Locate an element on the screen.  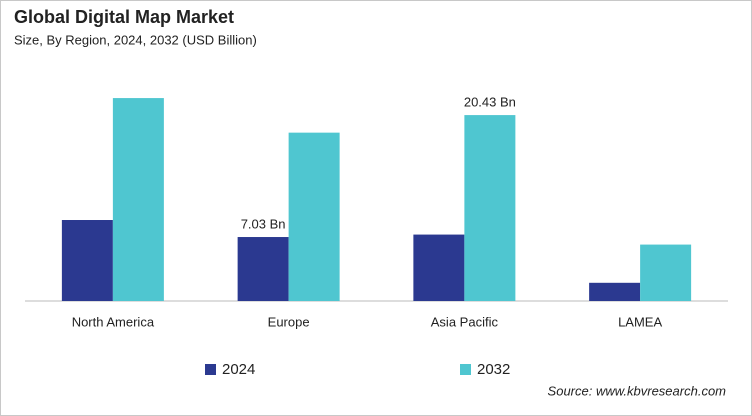
x-tick-label: LAMEA is located at coordinates (640, 321).